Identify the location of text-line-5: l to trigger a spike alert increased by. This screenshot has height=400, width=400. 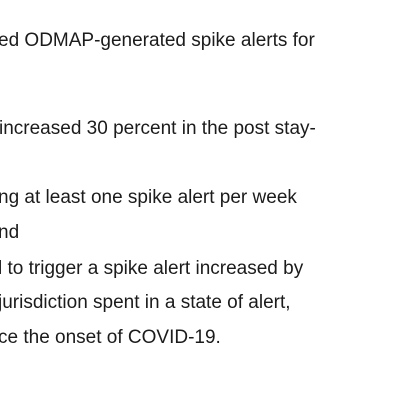
(152, 268).